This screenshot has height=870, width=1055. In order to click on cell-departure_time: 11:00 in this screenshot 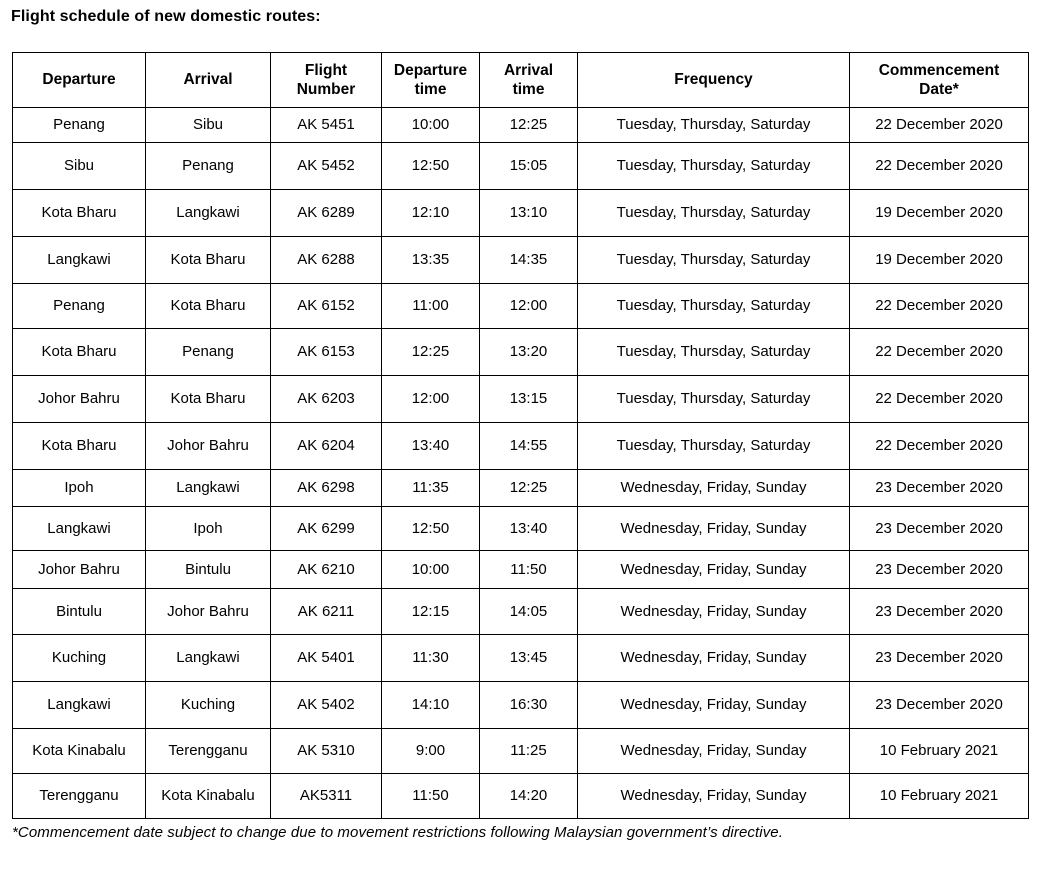, I will do `click(430, 306)`.